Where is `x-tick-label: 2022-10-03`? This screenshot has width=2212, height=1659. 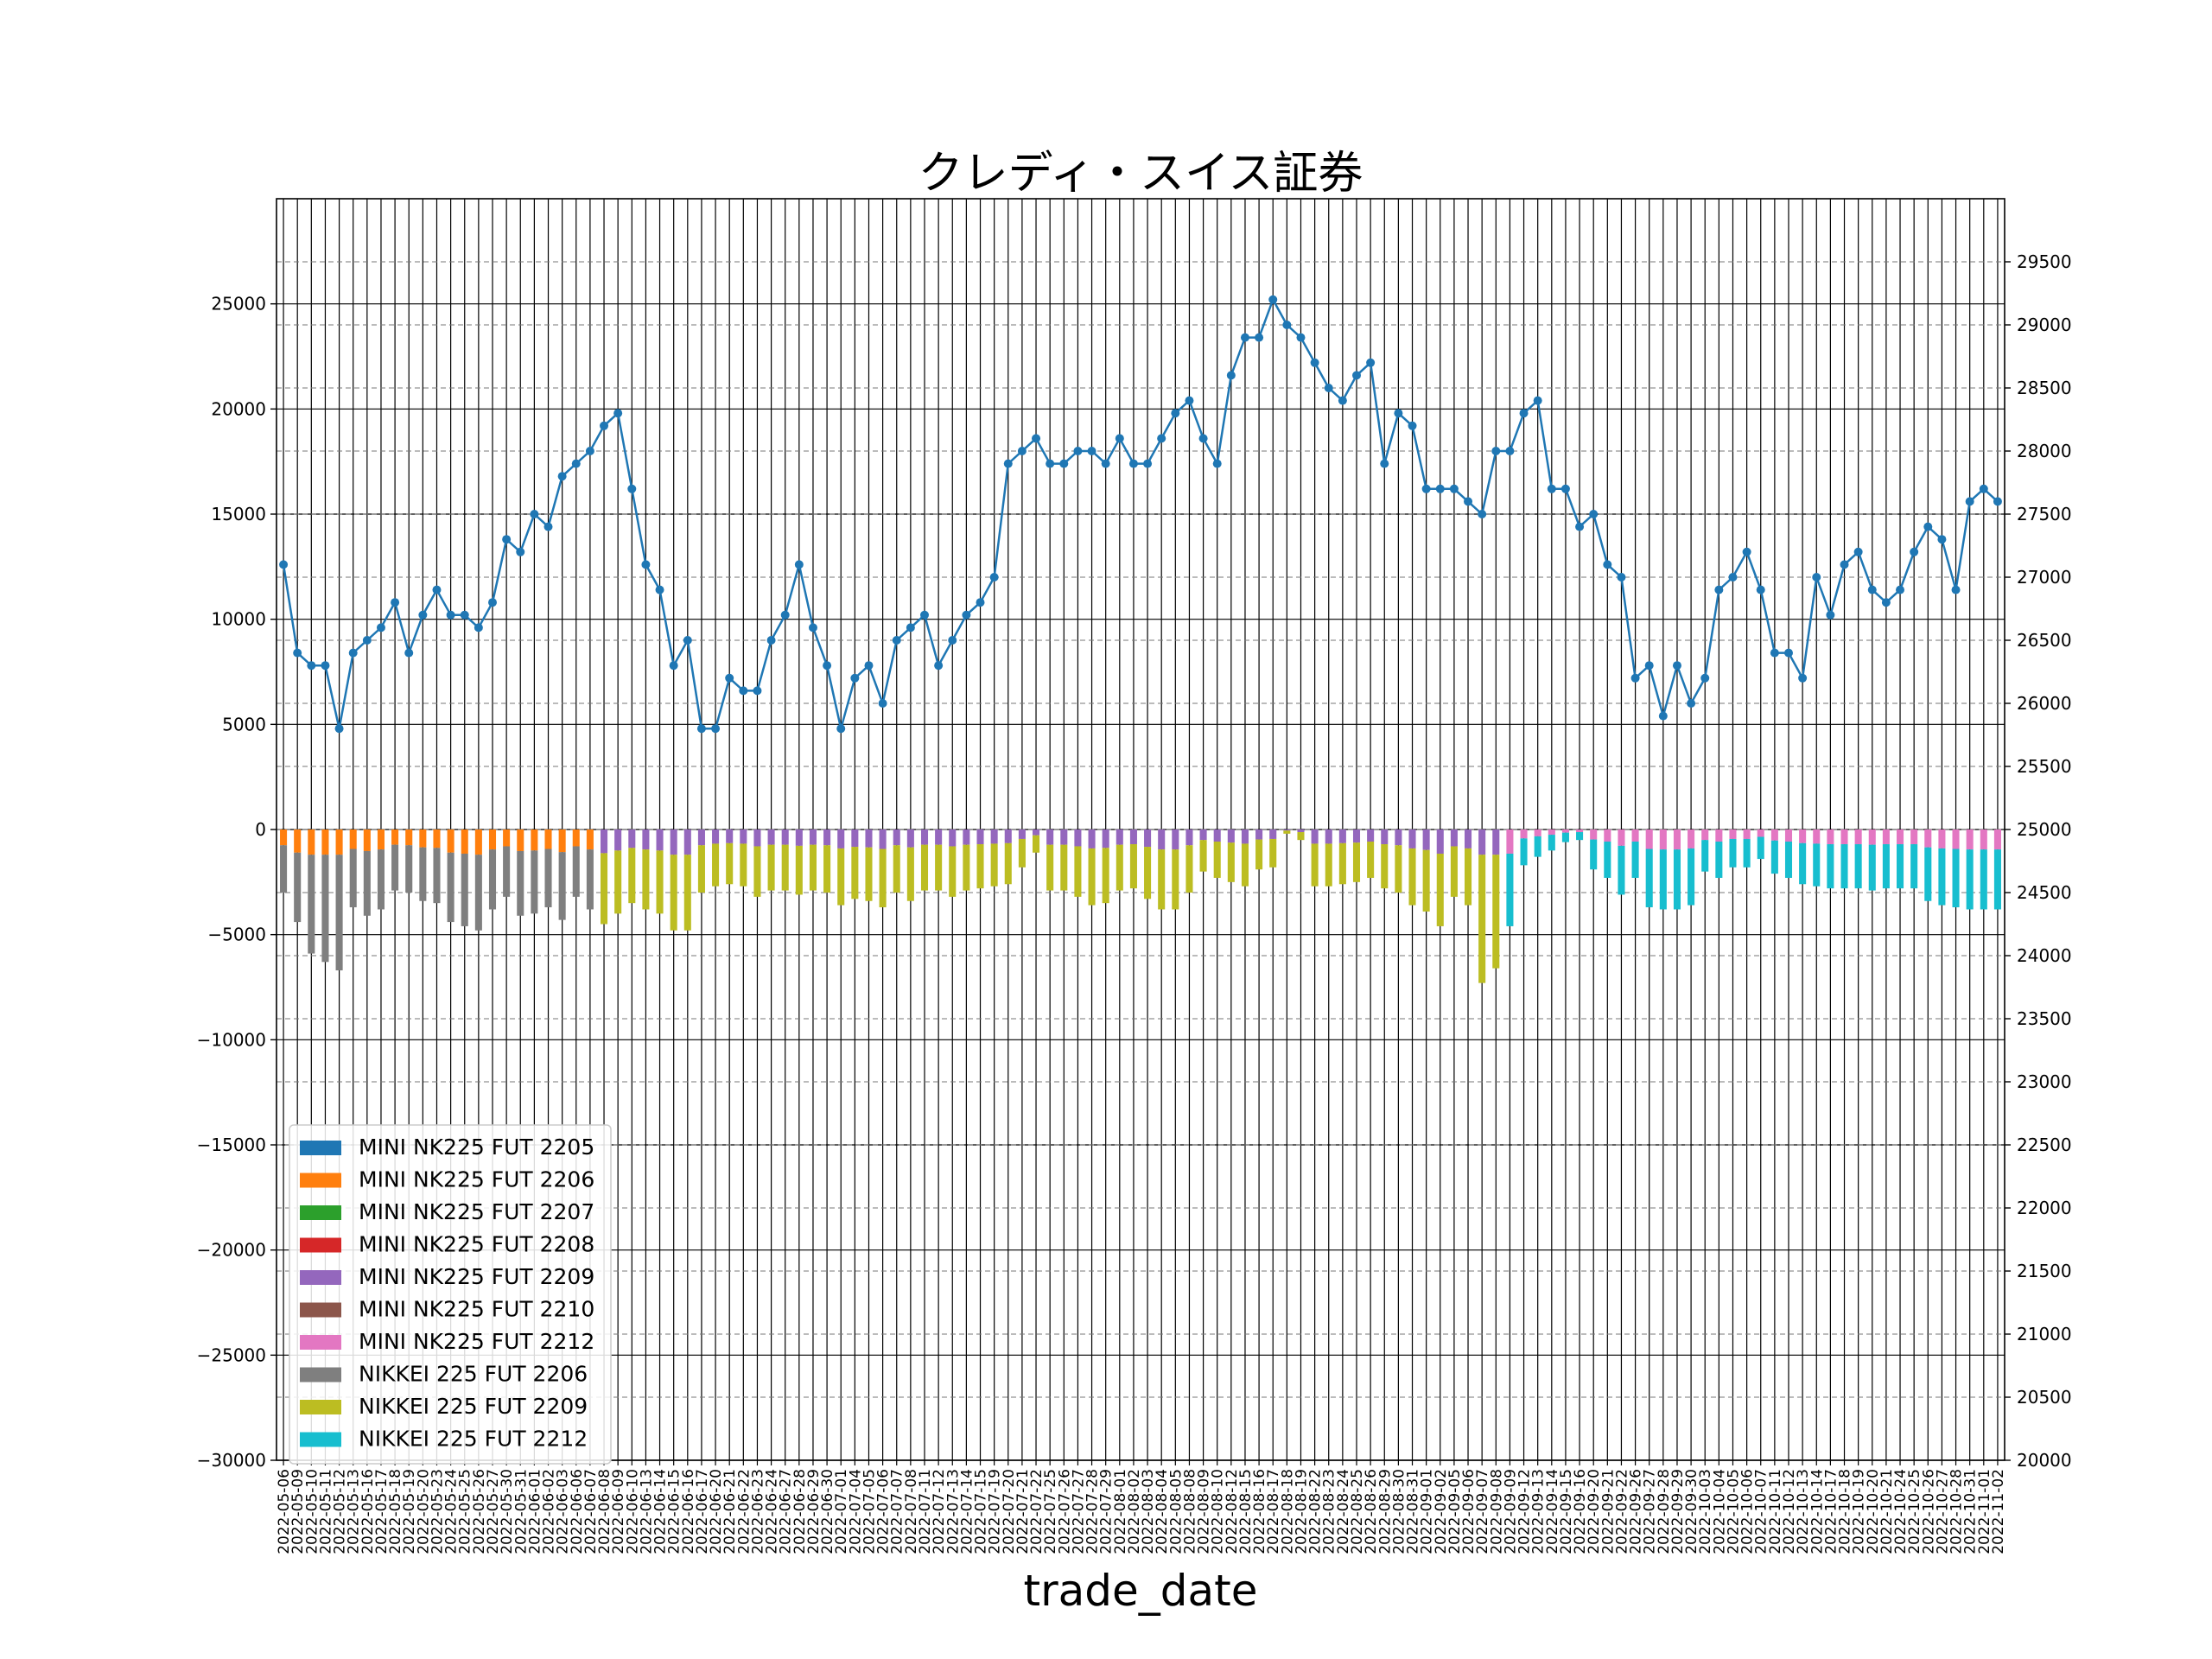 x-tick-label: 2022-10-03 is located at coordinates (1705, 1511).